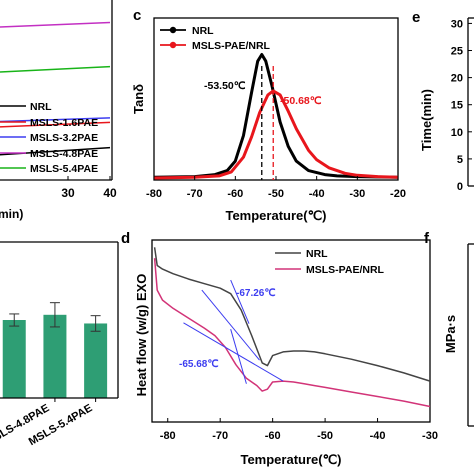 This screenshot has height=474, width=474. Describe the element at coordinates (141, 335) in the screenshot. I see `panel-d-ylabel: Heat flow (w/g) EXO` at that location.